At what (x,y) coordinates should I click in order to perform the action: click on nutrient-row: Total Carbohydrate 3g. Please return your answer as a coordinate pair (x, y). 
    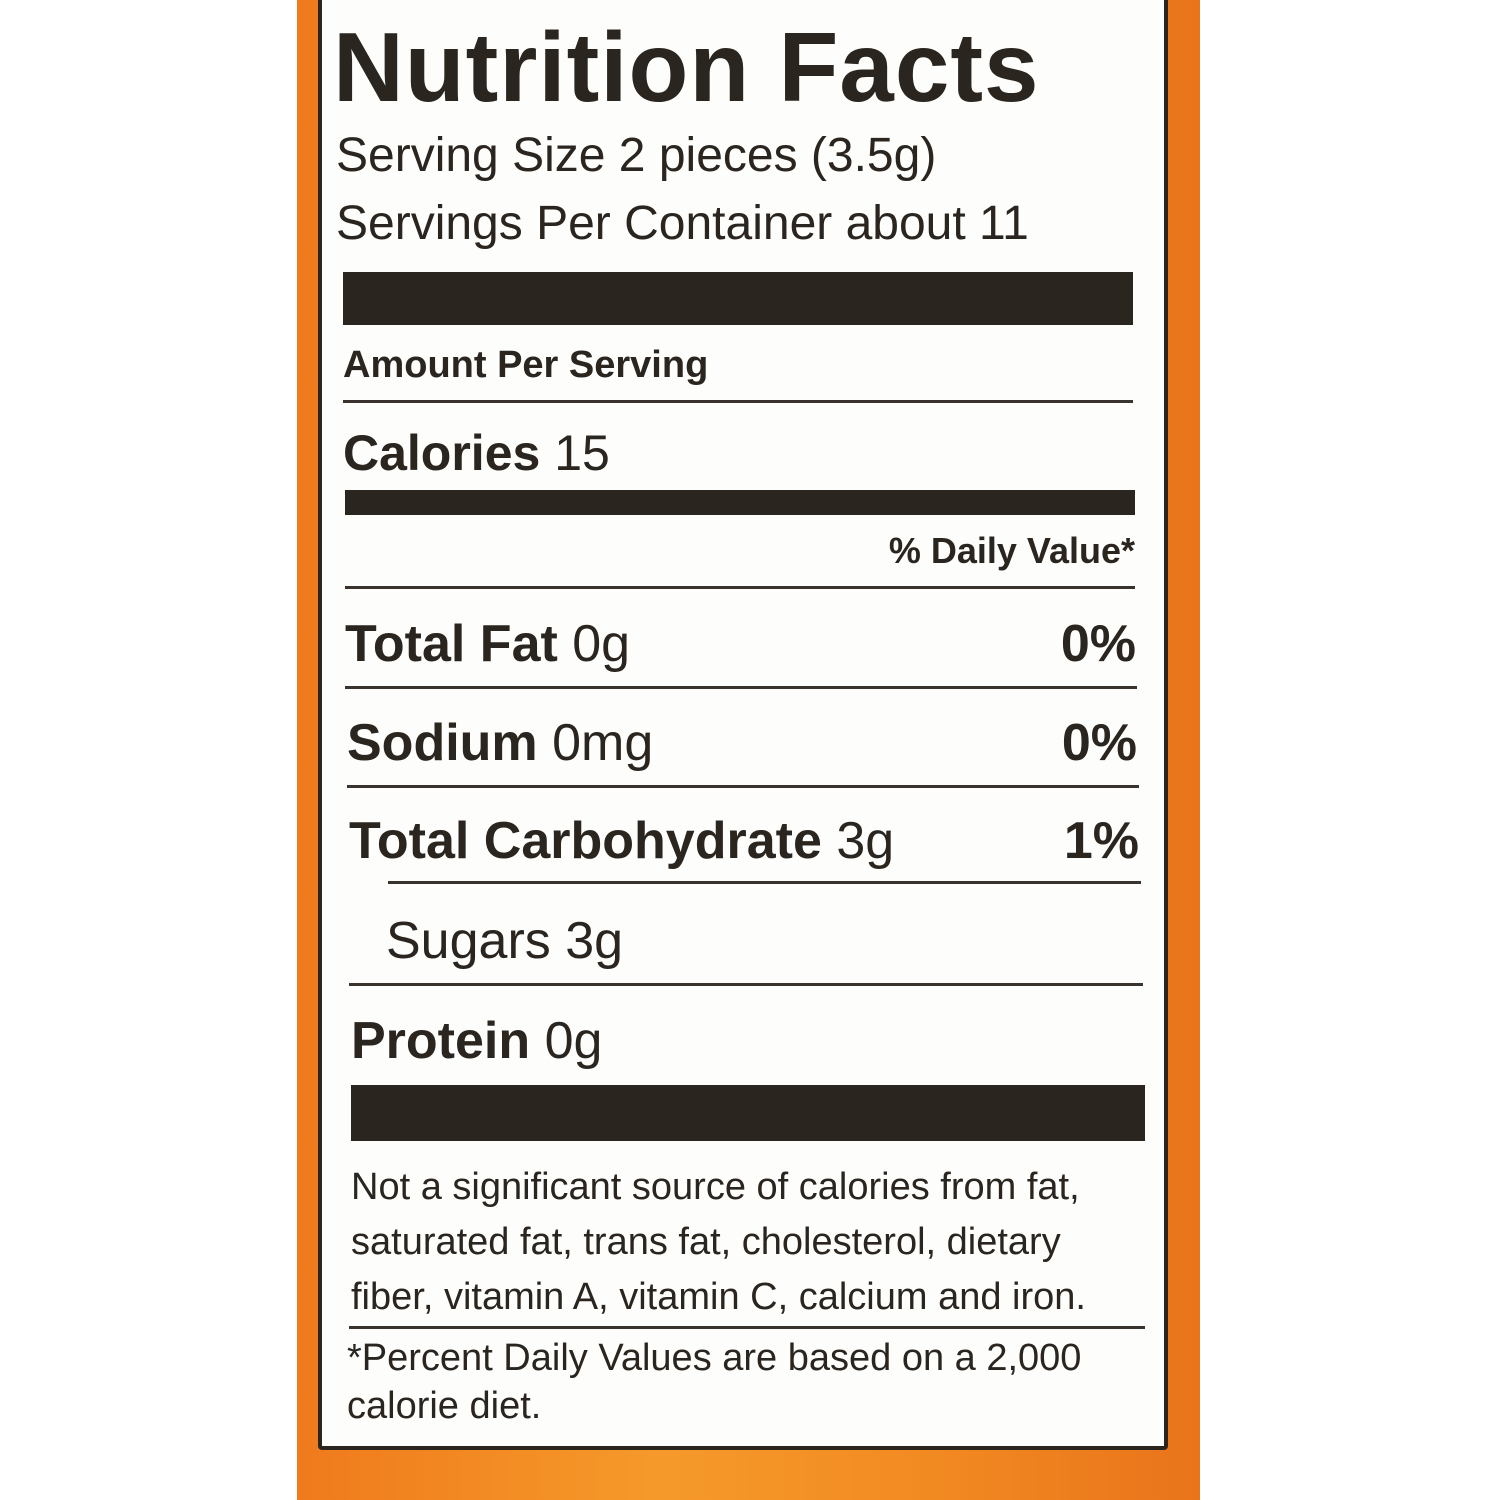
    Looking at the image, I should click on (621, 841).